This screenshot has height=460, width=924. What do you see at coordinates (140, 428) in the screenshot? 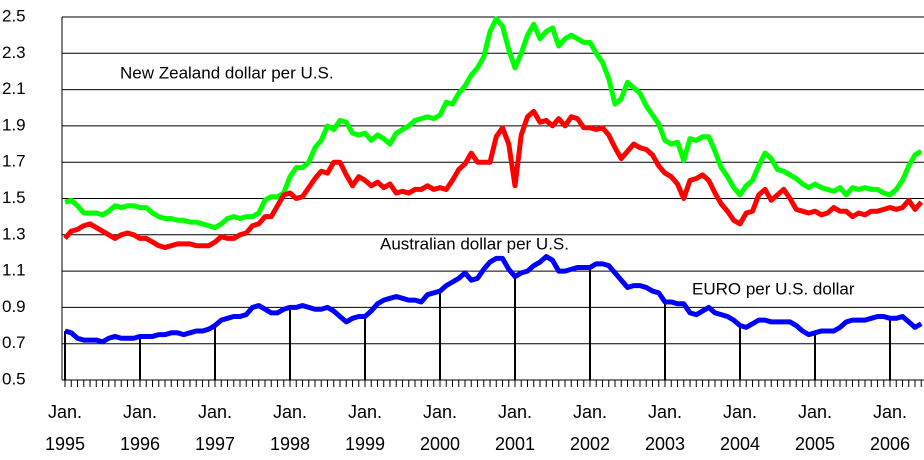
I see `x-tick-label: Jan. 1996` at bounding box center [140, 428].